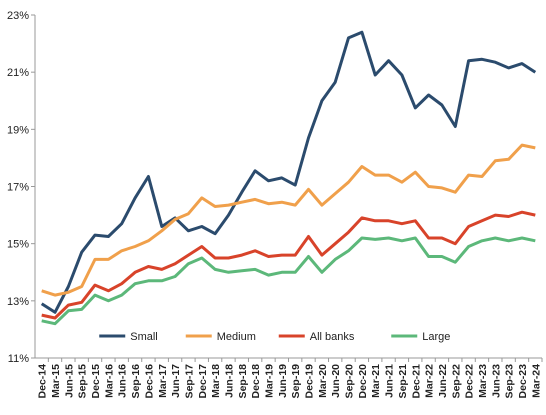 The image size is (546, 415). Describe the element at coordinates (363, 381) in the screenshot. I see `x-tick-label: Dec-20` at that location.